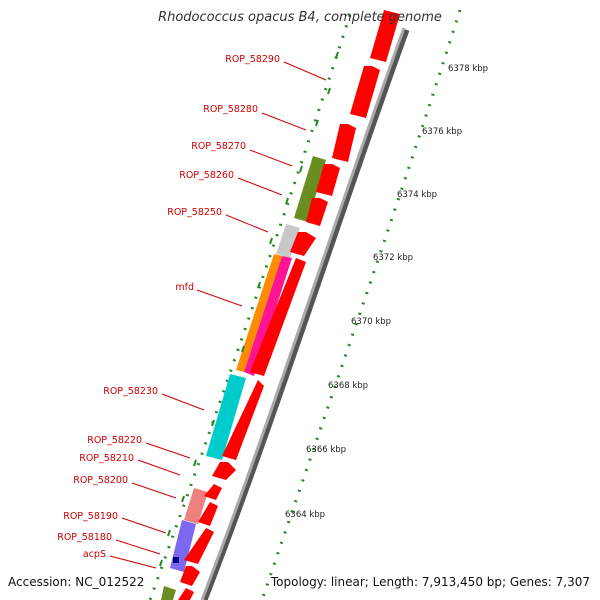 The height and width of the screenshot is (600, 600). Describe the element at coordinates (305, 515) in the screenshot. I see `scale-tick-label: 6364 kbp` at that location.